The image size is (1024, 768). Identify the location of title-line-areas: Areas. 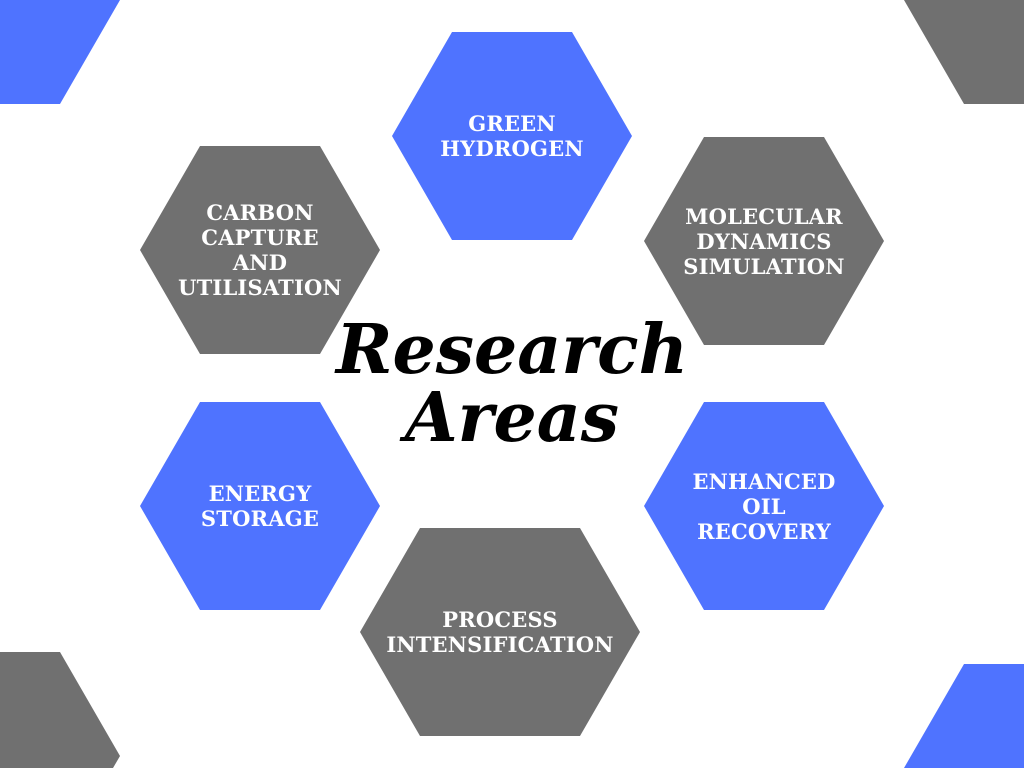
(512, 418).